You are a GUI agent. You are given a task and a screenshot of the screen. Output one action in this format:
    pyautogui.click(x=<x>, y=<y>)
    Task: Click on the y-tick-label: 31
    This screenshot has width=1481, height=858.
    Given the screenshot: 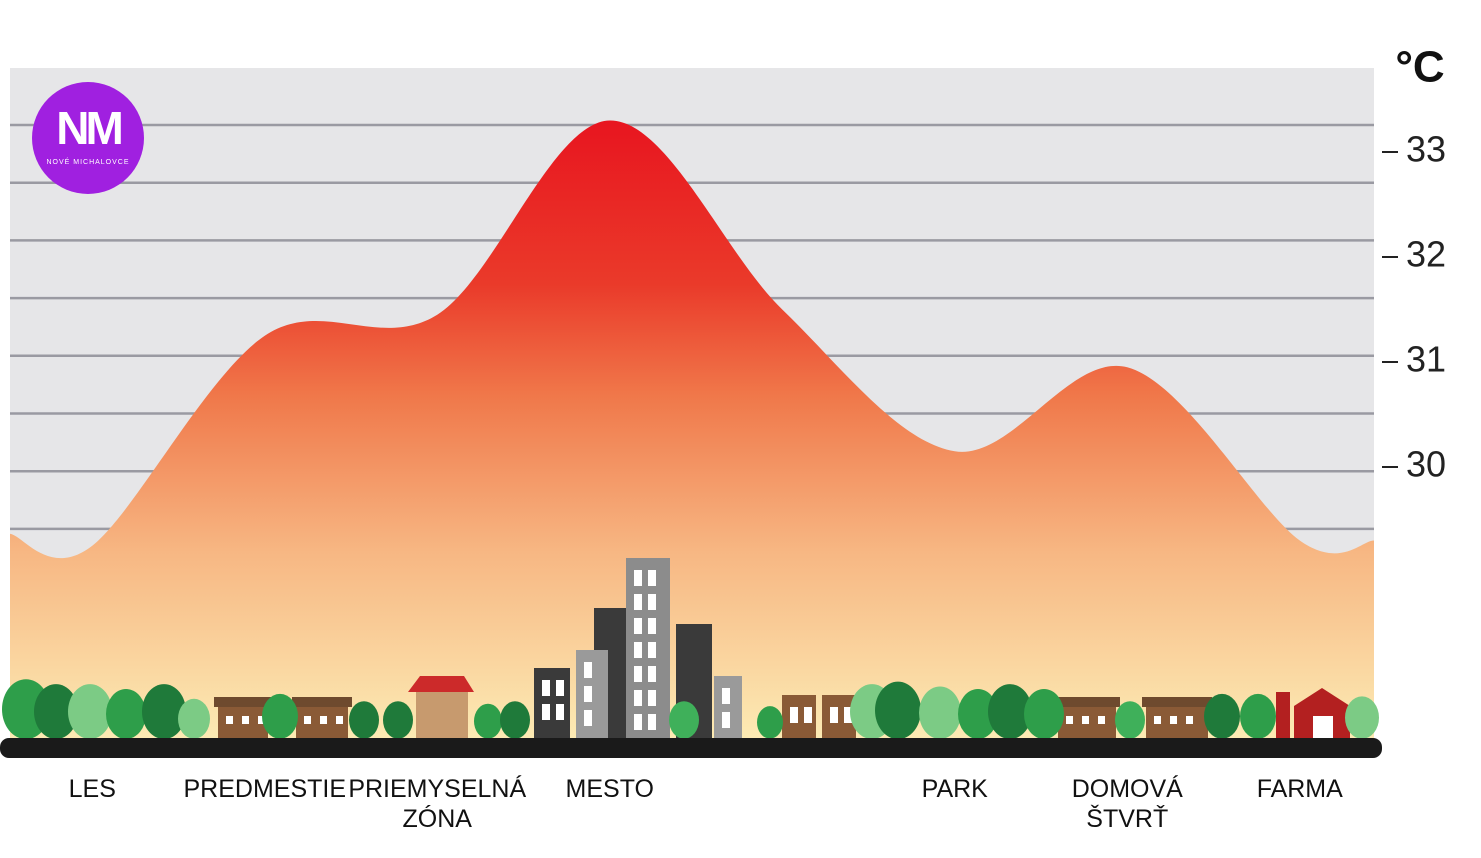 What is the action you would take?
    pyautogui.click(x=1426, y=359)
    